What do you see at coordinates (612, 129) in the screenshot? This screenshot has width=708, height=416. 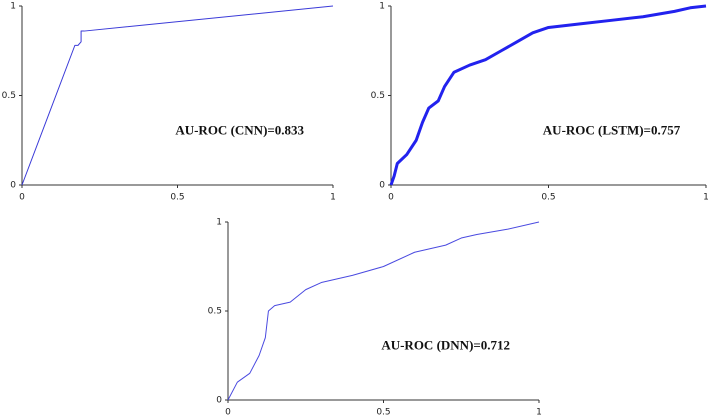 I see `annotation: AU-ROC (LSTM)=0.757` at bounding box center [612, 129].